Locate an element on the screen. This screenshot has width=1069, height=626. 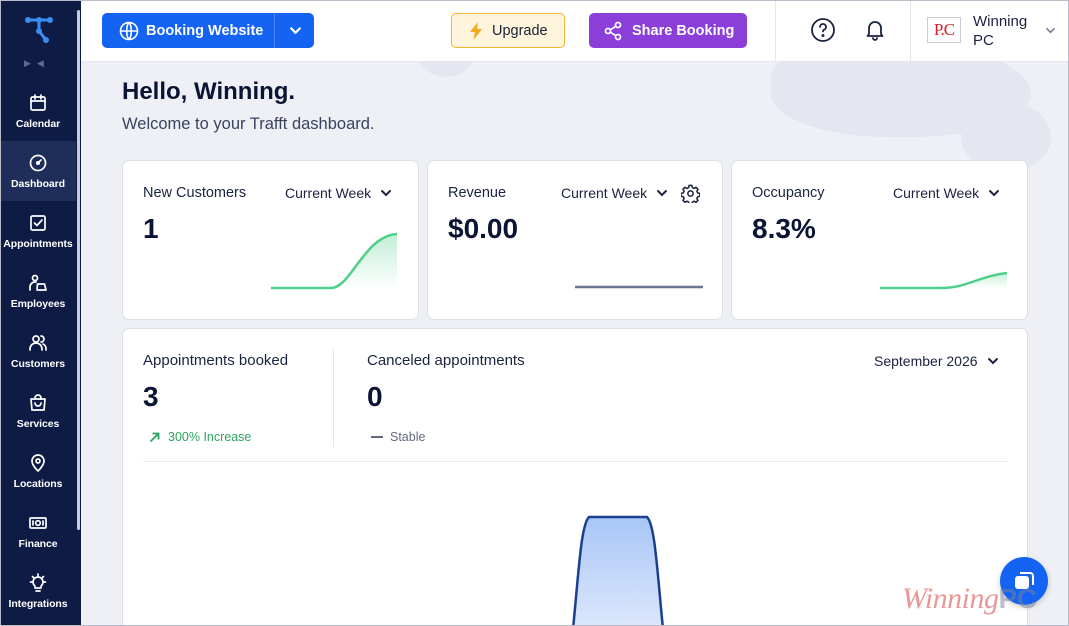
stats-divider is located at coordinates (333, 398).